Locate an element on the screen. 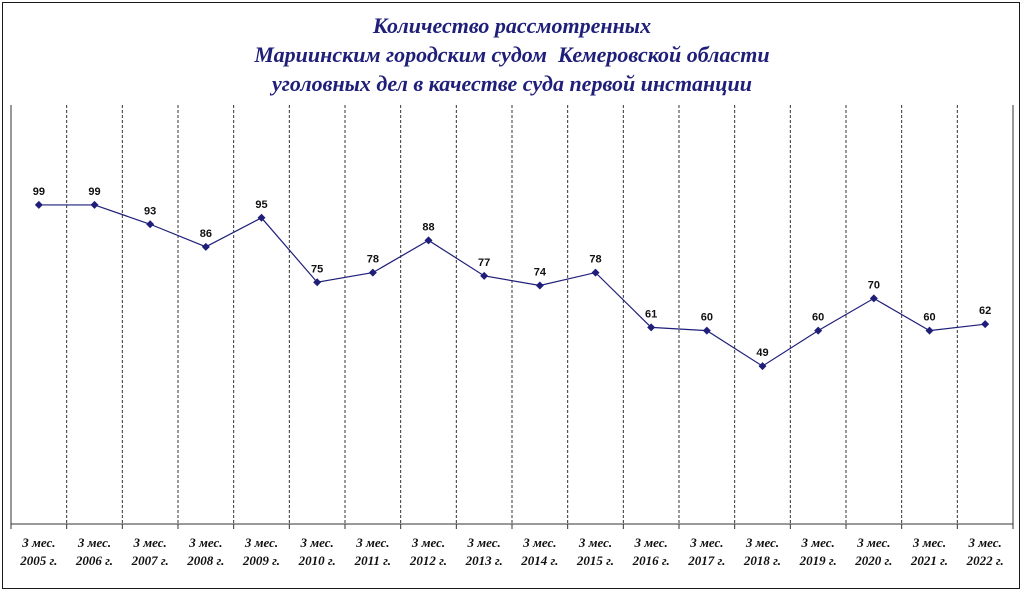 This screenshot has width=1024, height=593. data-label: 86 is located at coordinates (206, 234).